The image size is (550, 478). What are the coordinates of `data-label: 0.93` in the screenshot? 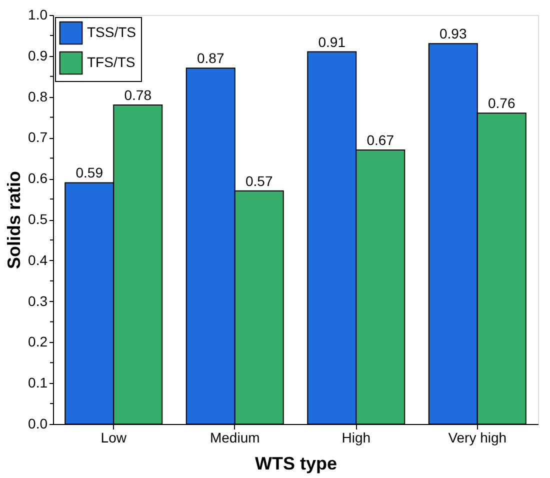 It's located at (453, 34).